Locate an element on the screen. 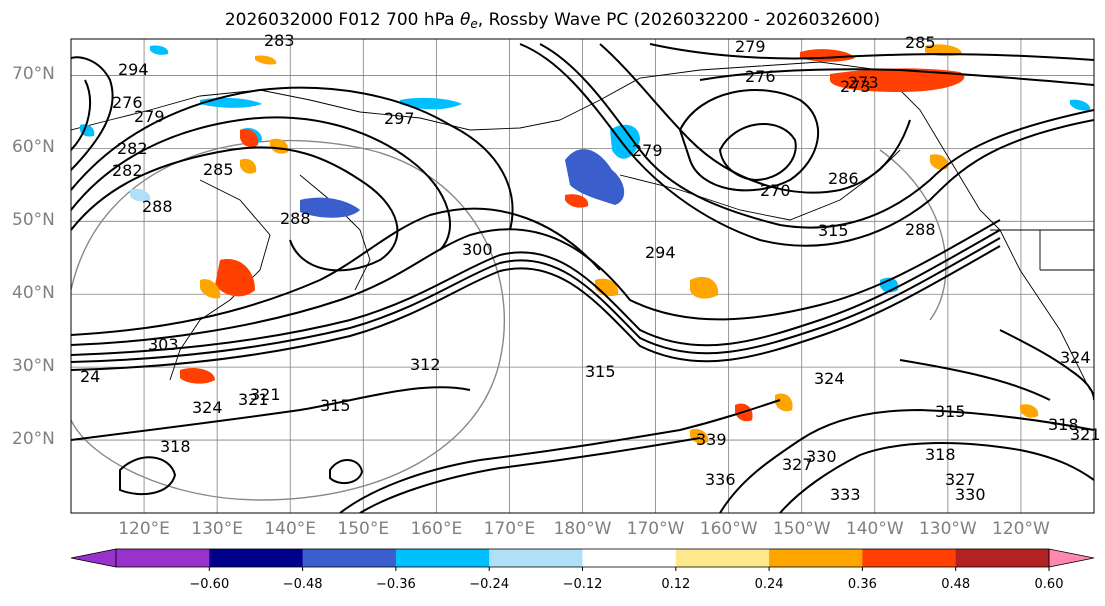  colorbar-tick-label: 0.12 is located at coordinates (676, 584).